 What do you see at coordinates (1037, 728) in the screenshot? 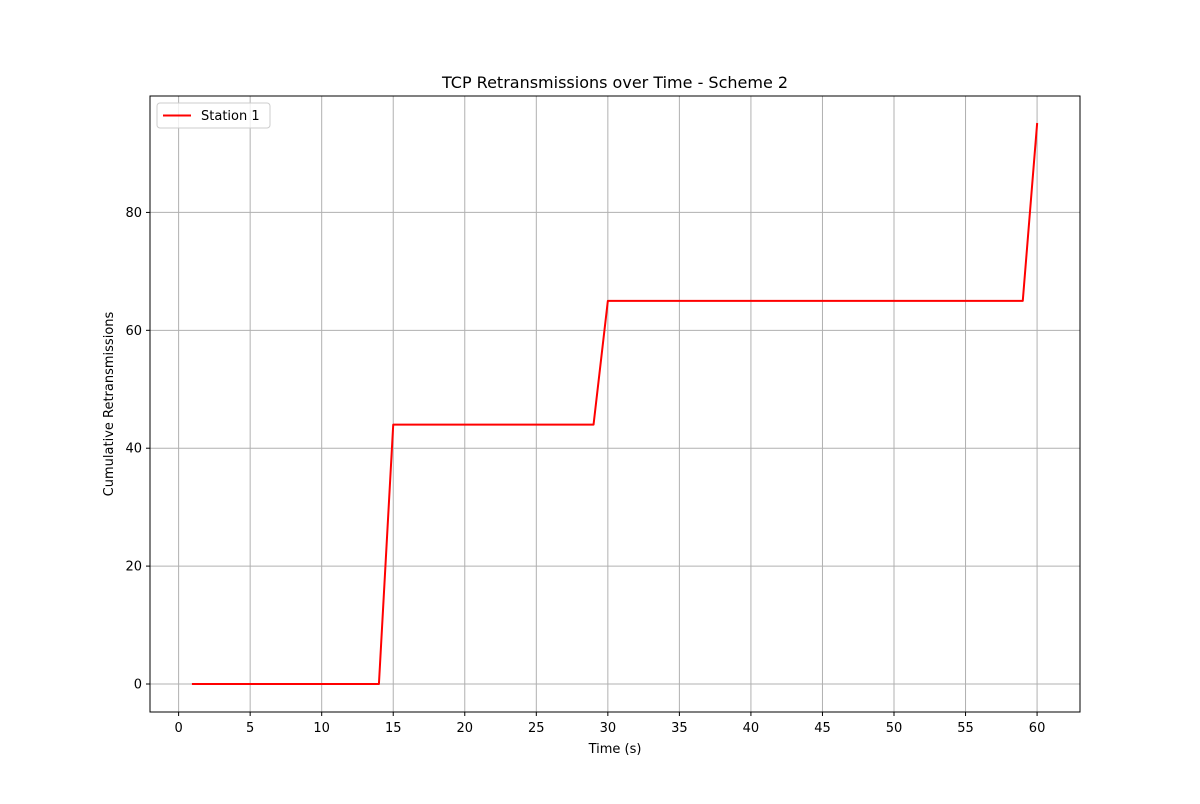
I see `x-tick-label: 60` at bounding box center [1037, 728].